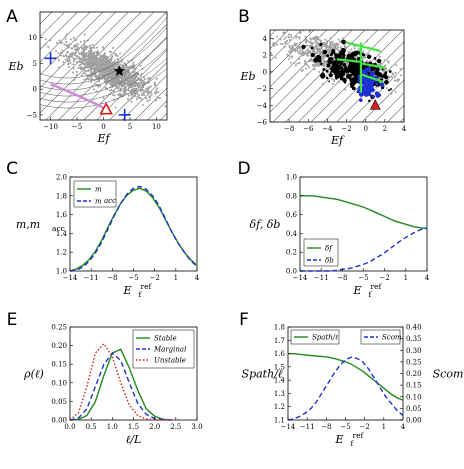 The image size is (464, 469). What do you see at coordinates (414, 374) in the screenshot?
I see `y-right-tick-label: 0.20` at bounding box center [414, 374].